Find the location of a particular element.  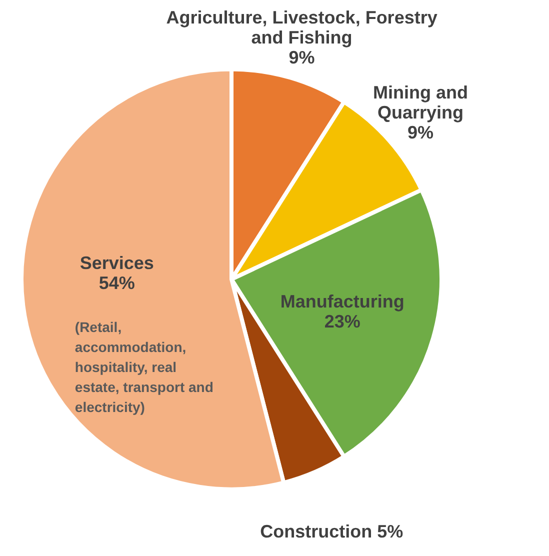

slice-label: Manufacturing is located at coordinates (342, 302).